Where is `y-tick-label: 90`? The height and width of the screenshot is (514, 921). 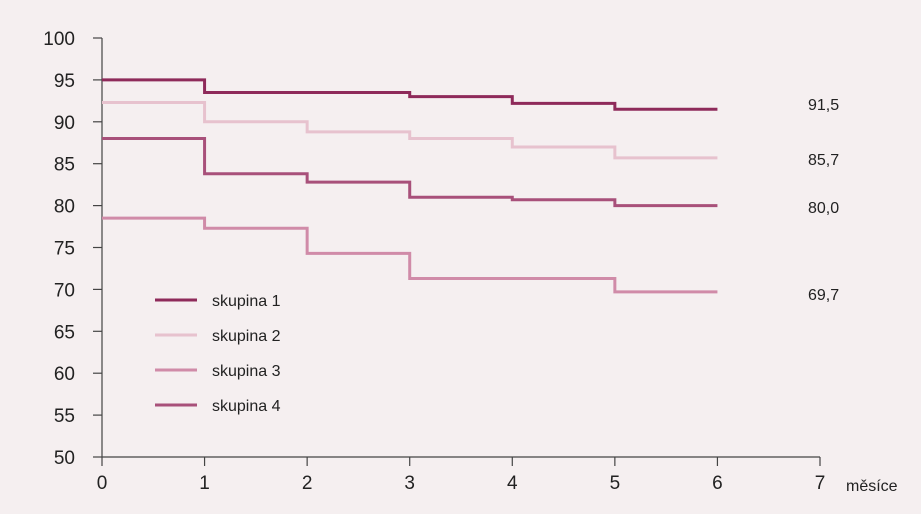
y-tick-label: 90 is located at coordinates (64, 123).